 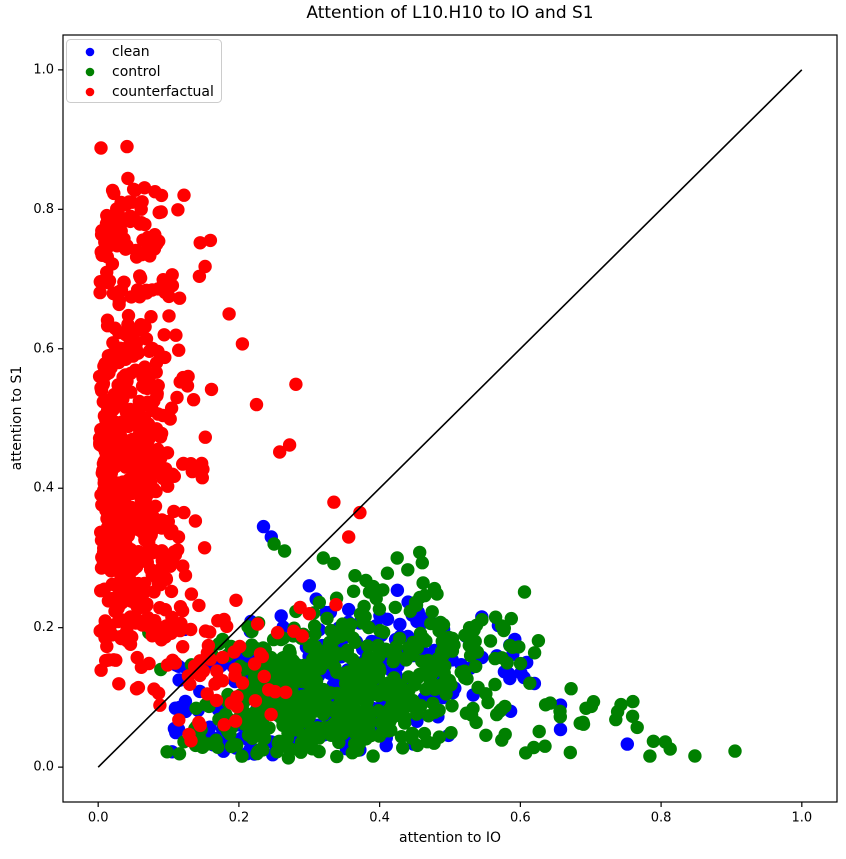 What do you see at coordinates (43, 488) in the screenshot?
I see `y-tick-label: 0.4` at bounding box center [43, 488].